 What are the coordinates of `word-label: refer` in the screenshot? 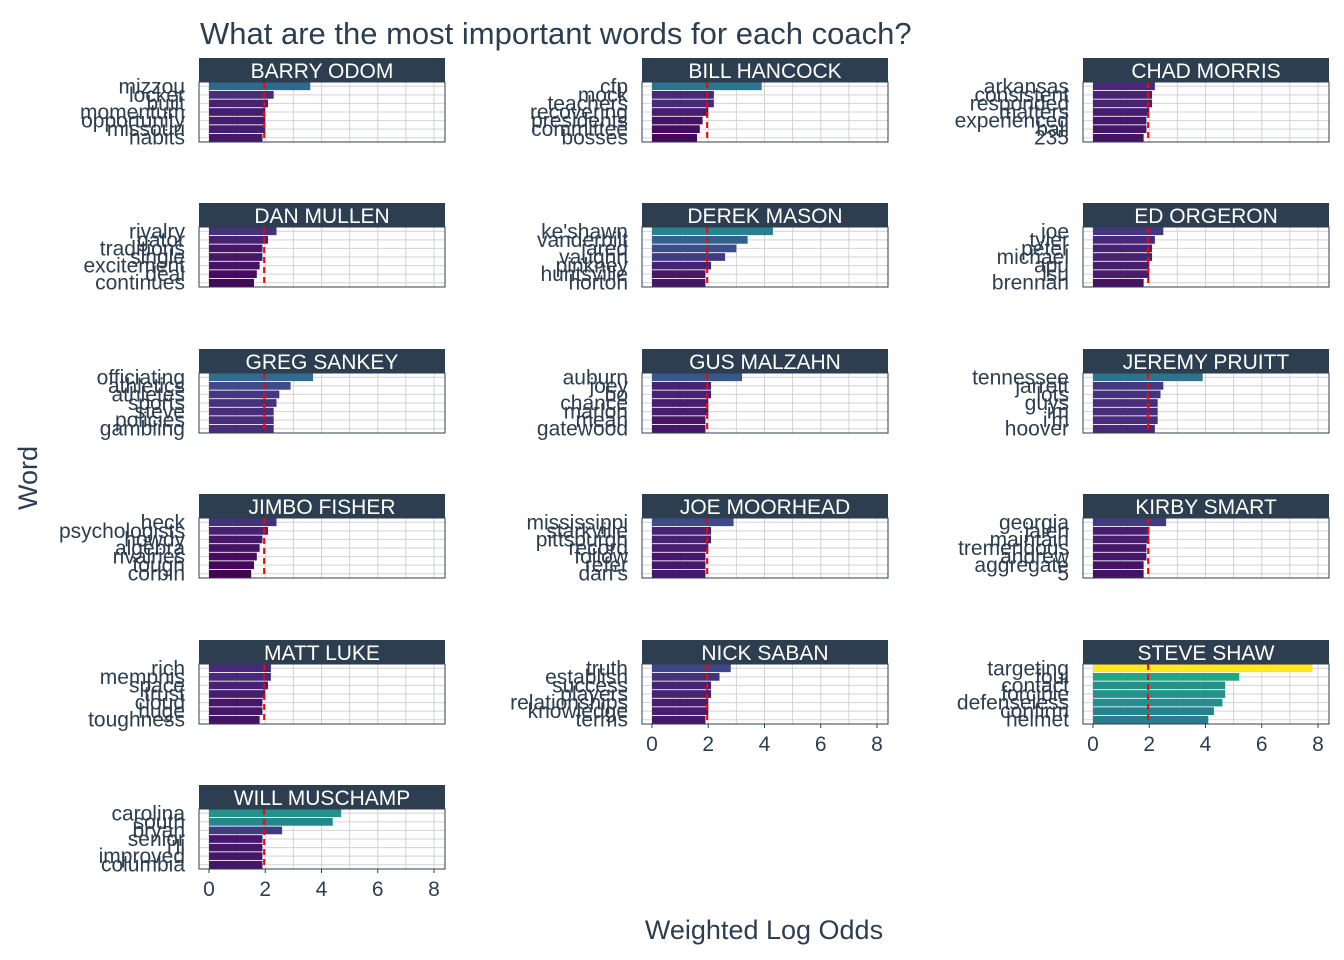 It's located at (606, 565).